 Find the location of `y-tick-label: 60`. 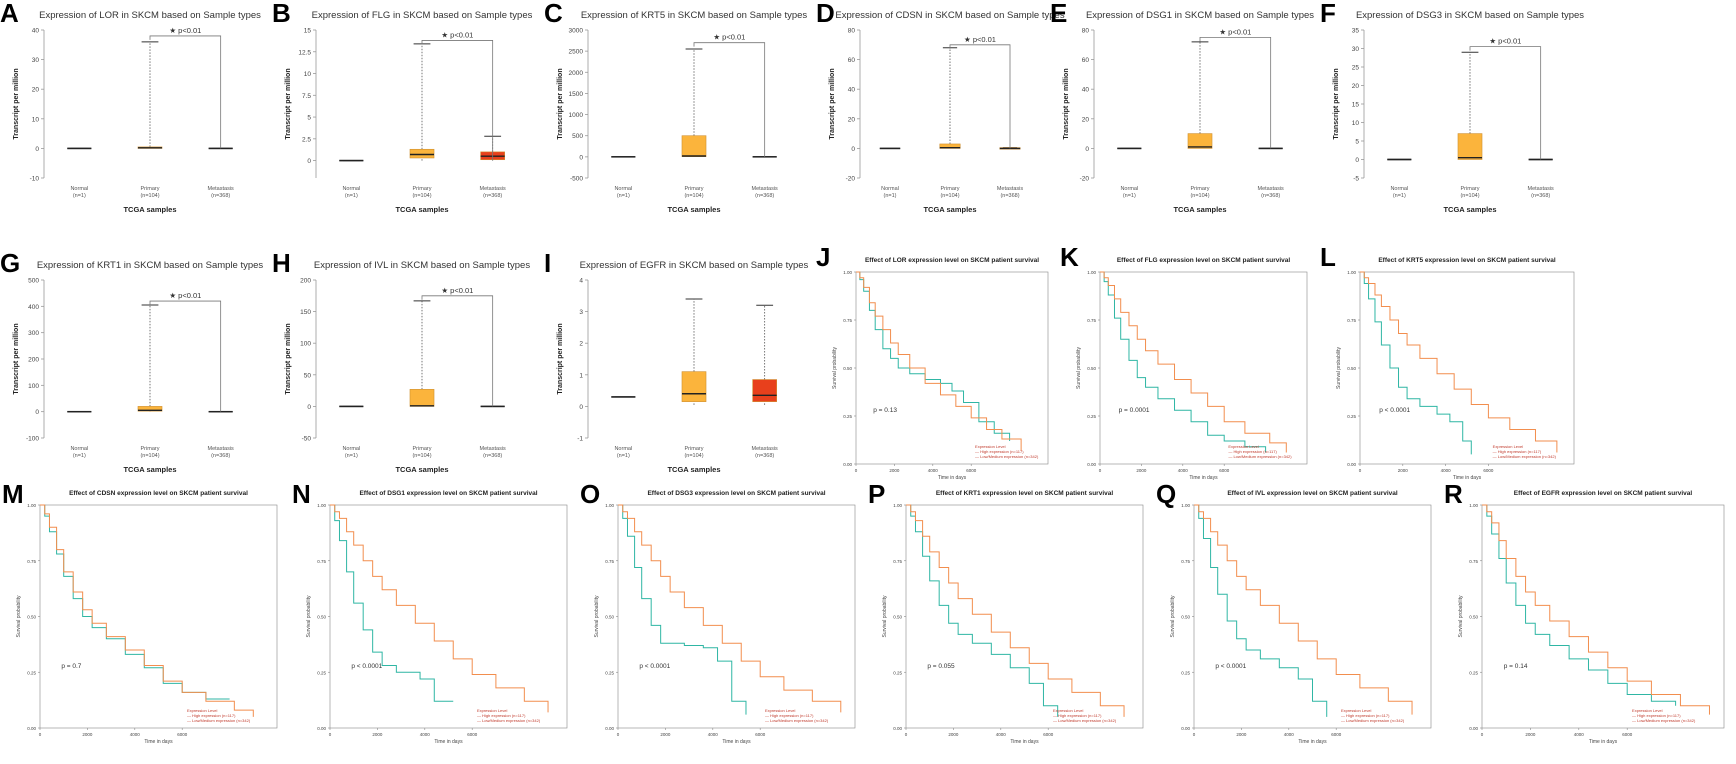

y-tick-label: 60 is located at coordinates (852, 60).